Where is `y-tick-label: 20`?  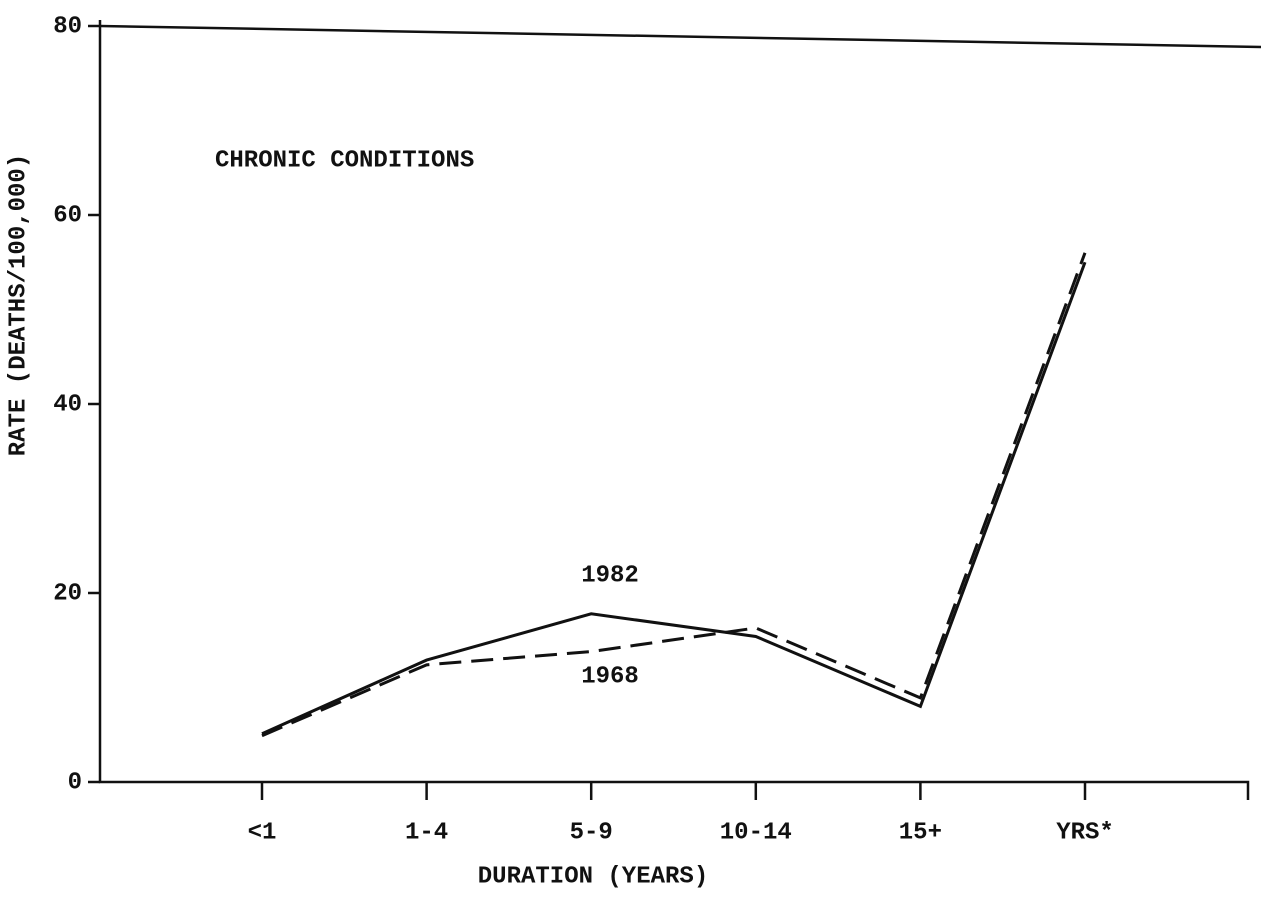 y-tick-label: 20 is located at coordinates (67, 593).